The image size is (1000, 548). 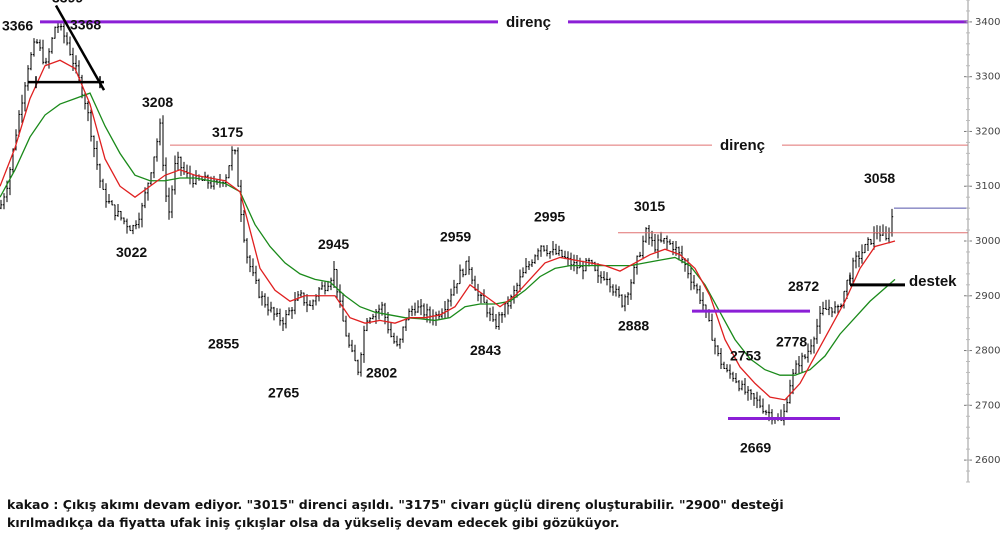 What do you see at coordinates (987, 131) in the screenshot?
I see `y-tick-label: 3200,` at bounding box center [987, 131].